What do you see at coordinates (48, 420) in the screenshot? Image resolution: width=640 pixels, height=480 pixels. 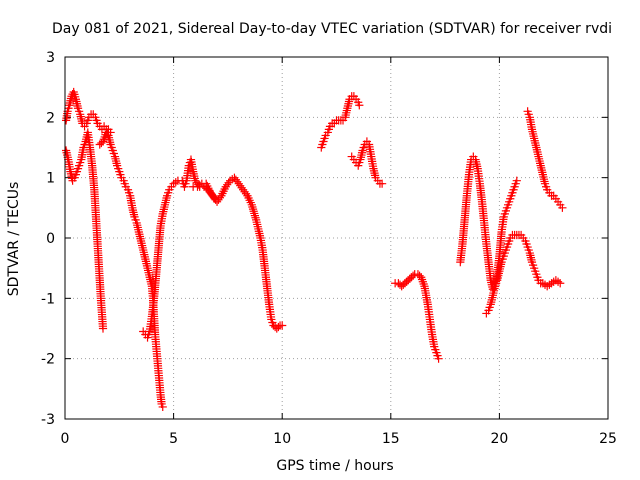 I see `y-tick-label: -3` at bounding box center [48, 420].